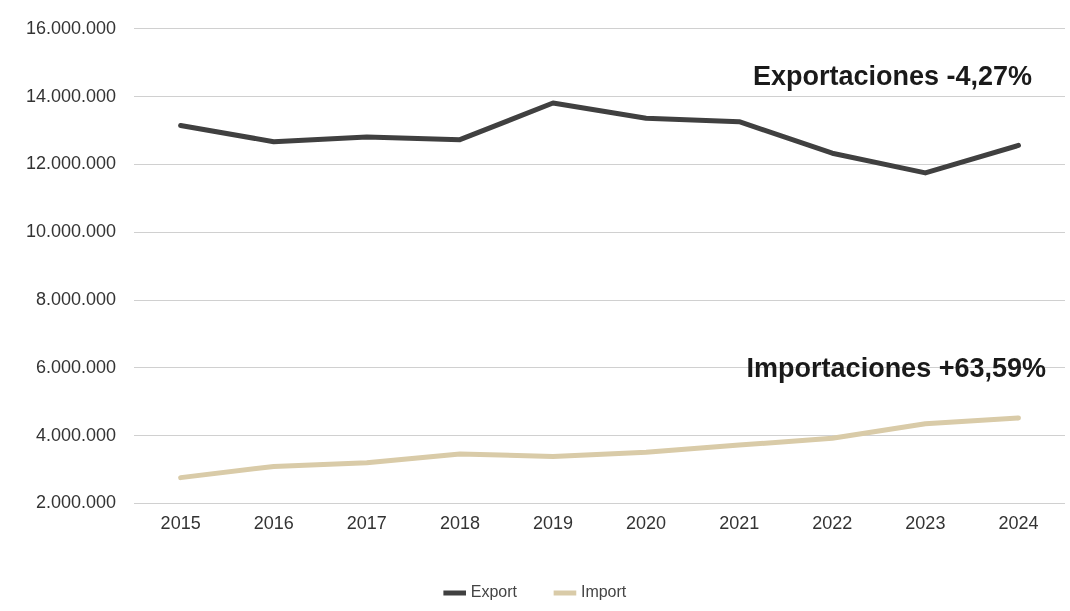 The width and height of the screenshot is (1070, 611). I want to click on x-tick-label: 2016, so click(273, 523).